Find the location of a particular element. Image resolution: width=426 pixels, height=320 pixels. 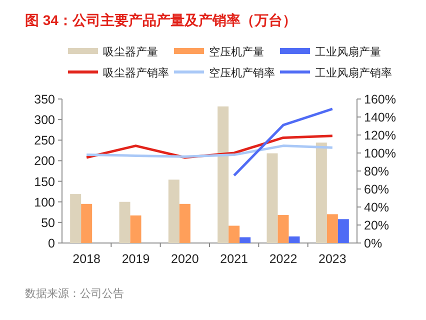

legend-label: 工业风扇产销率 is located at coordinates (353, 73).